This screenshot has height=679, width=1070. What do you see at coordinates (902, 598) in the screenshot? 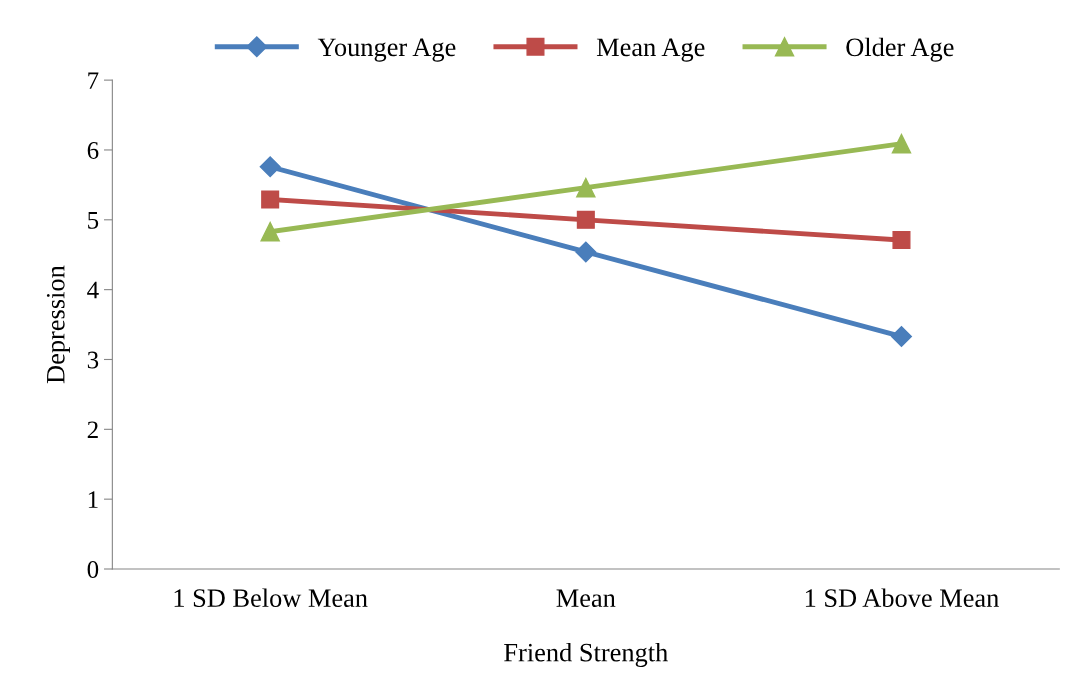
I see `x-tick-label: 1 SD Above Mean` at bounding box center [902, 598].